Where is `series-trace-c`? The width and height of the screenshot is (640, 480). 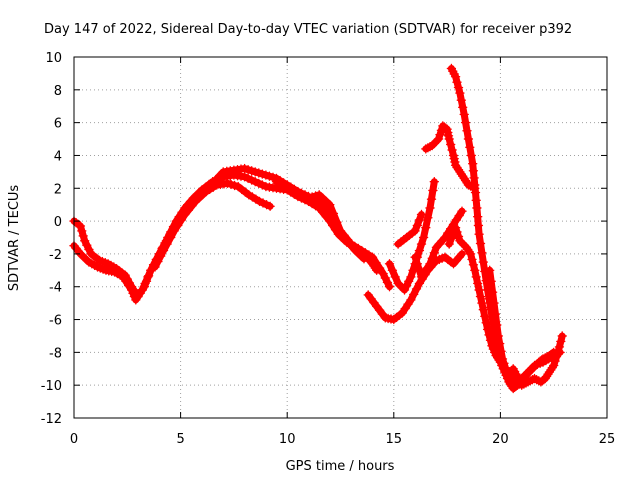 series-trace-c is located at coordinates (212, 225).